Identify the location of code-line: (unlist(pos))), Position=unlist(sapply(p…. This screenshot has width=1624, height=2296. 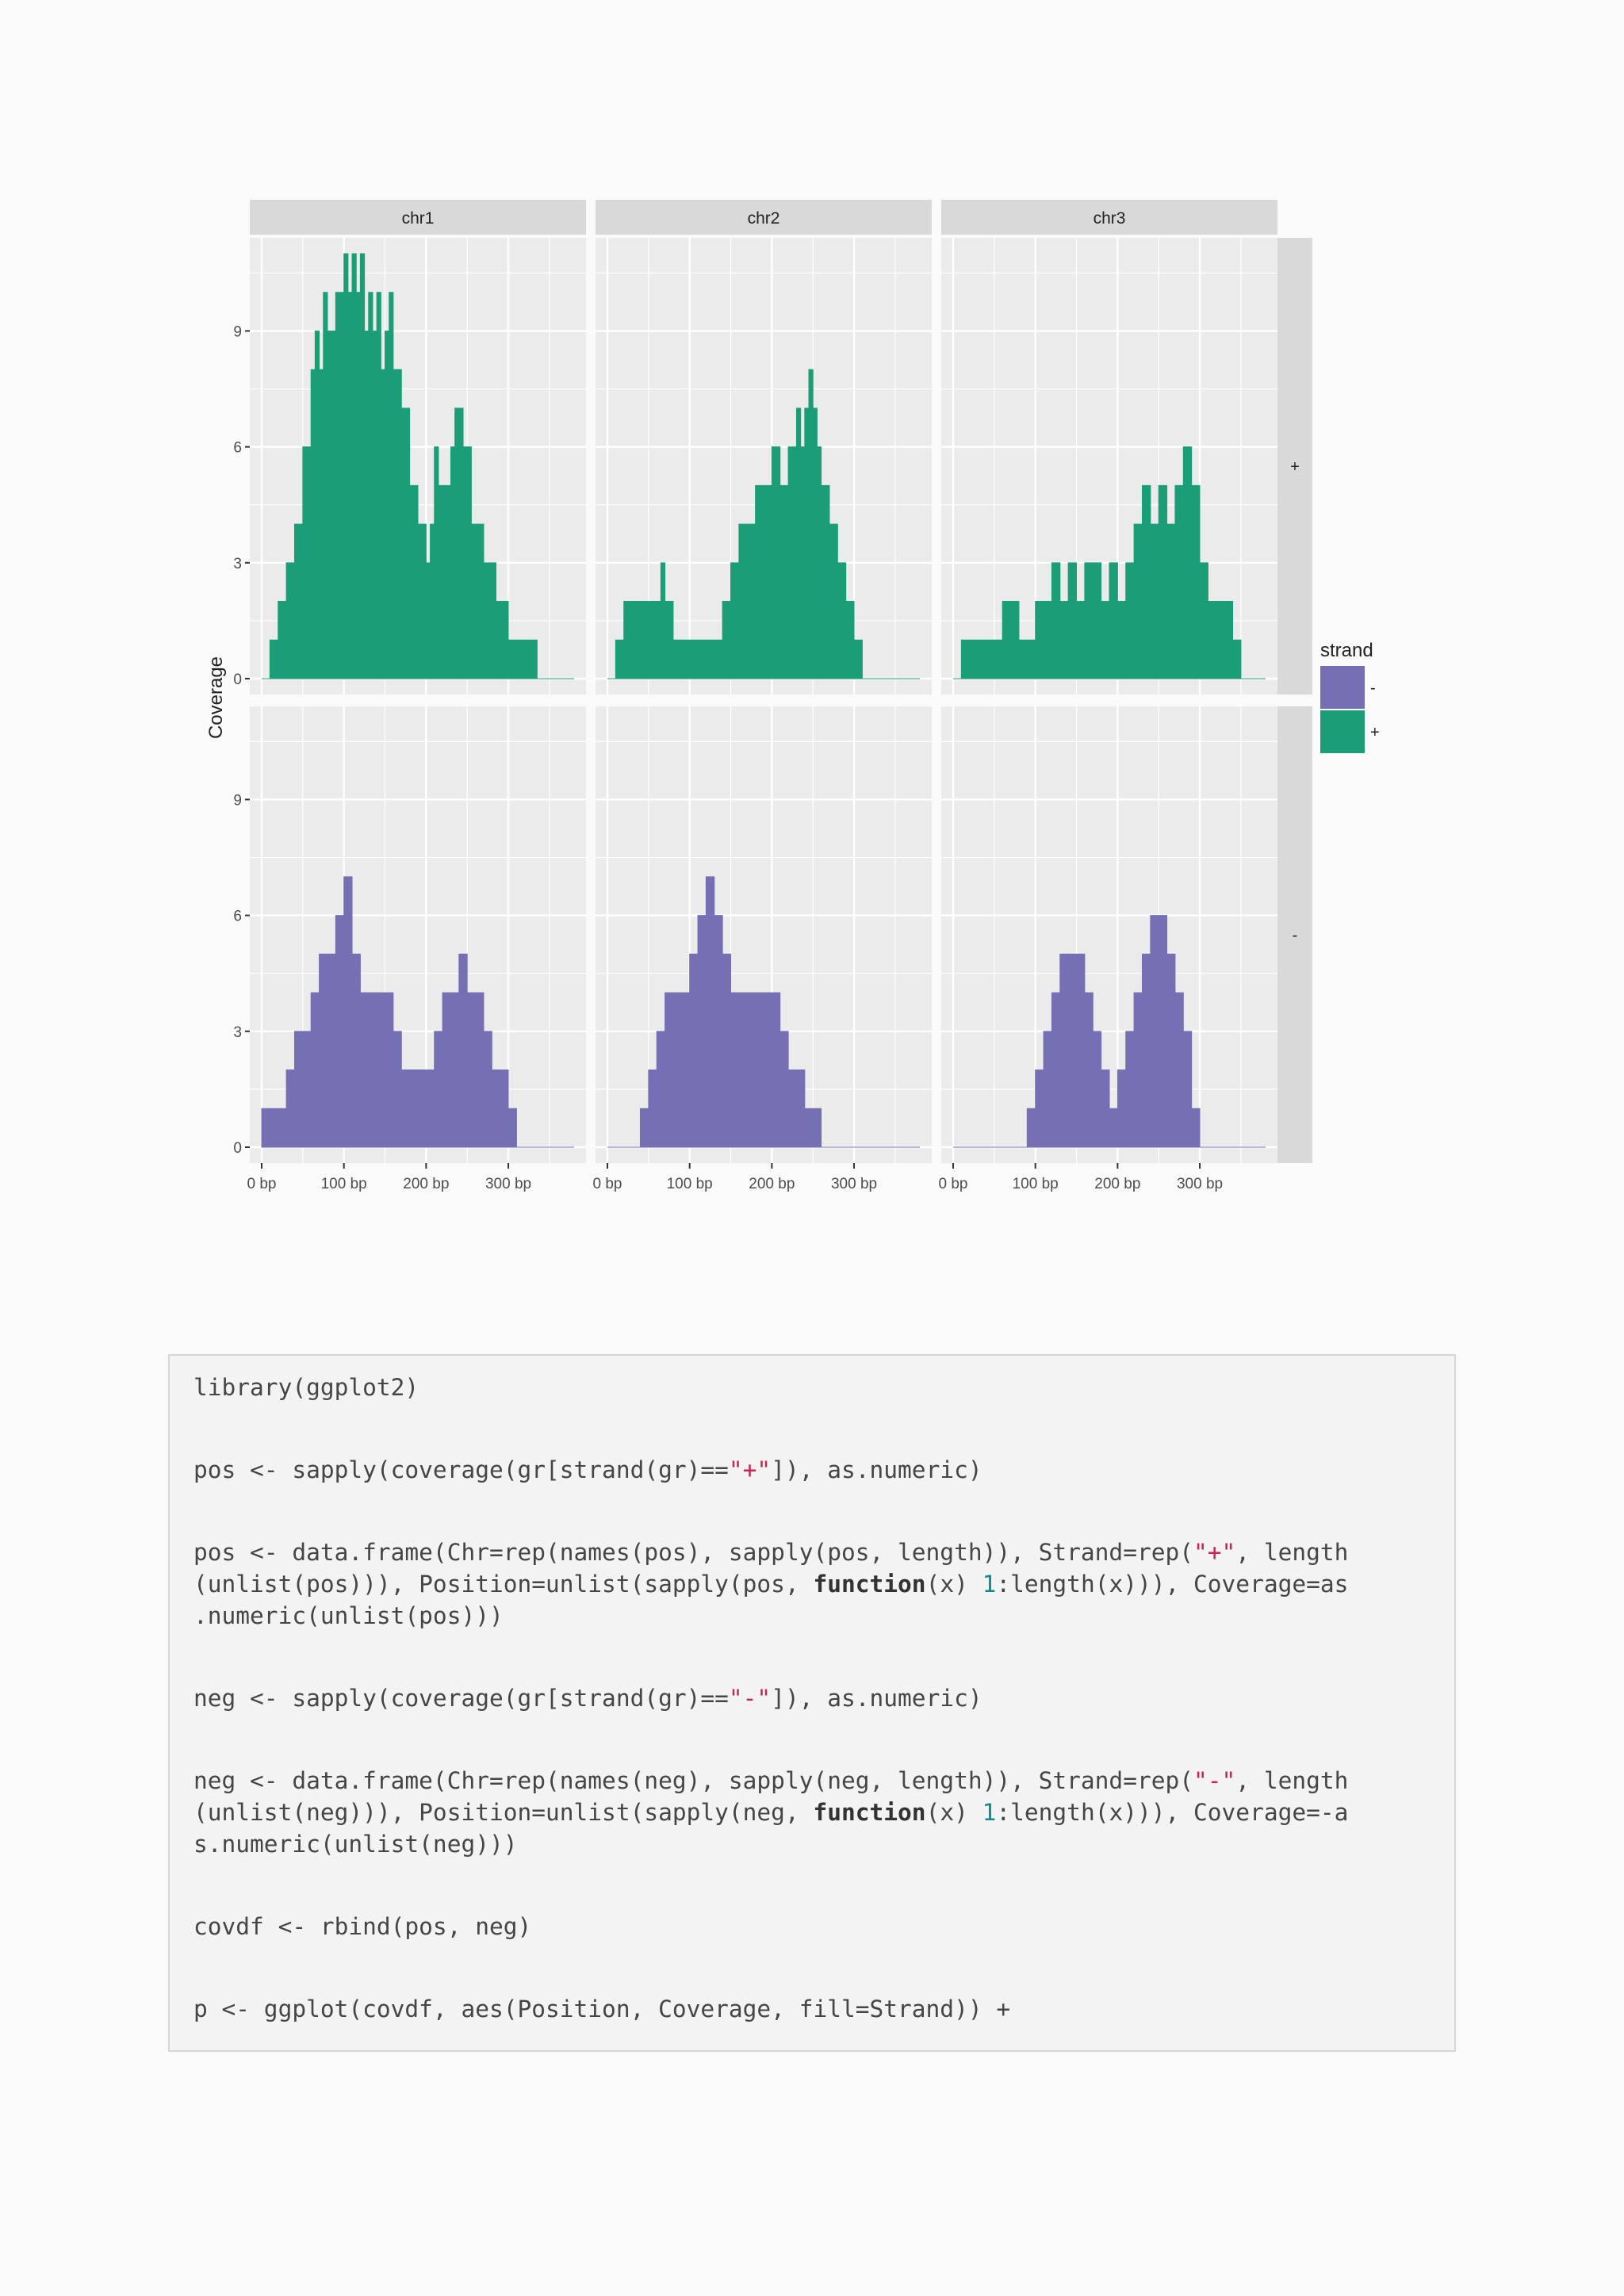
(771, 1585).